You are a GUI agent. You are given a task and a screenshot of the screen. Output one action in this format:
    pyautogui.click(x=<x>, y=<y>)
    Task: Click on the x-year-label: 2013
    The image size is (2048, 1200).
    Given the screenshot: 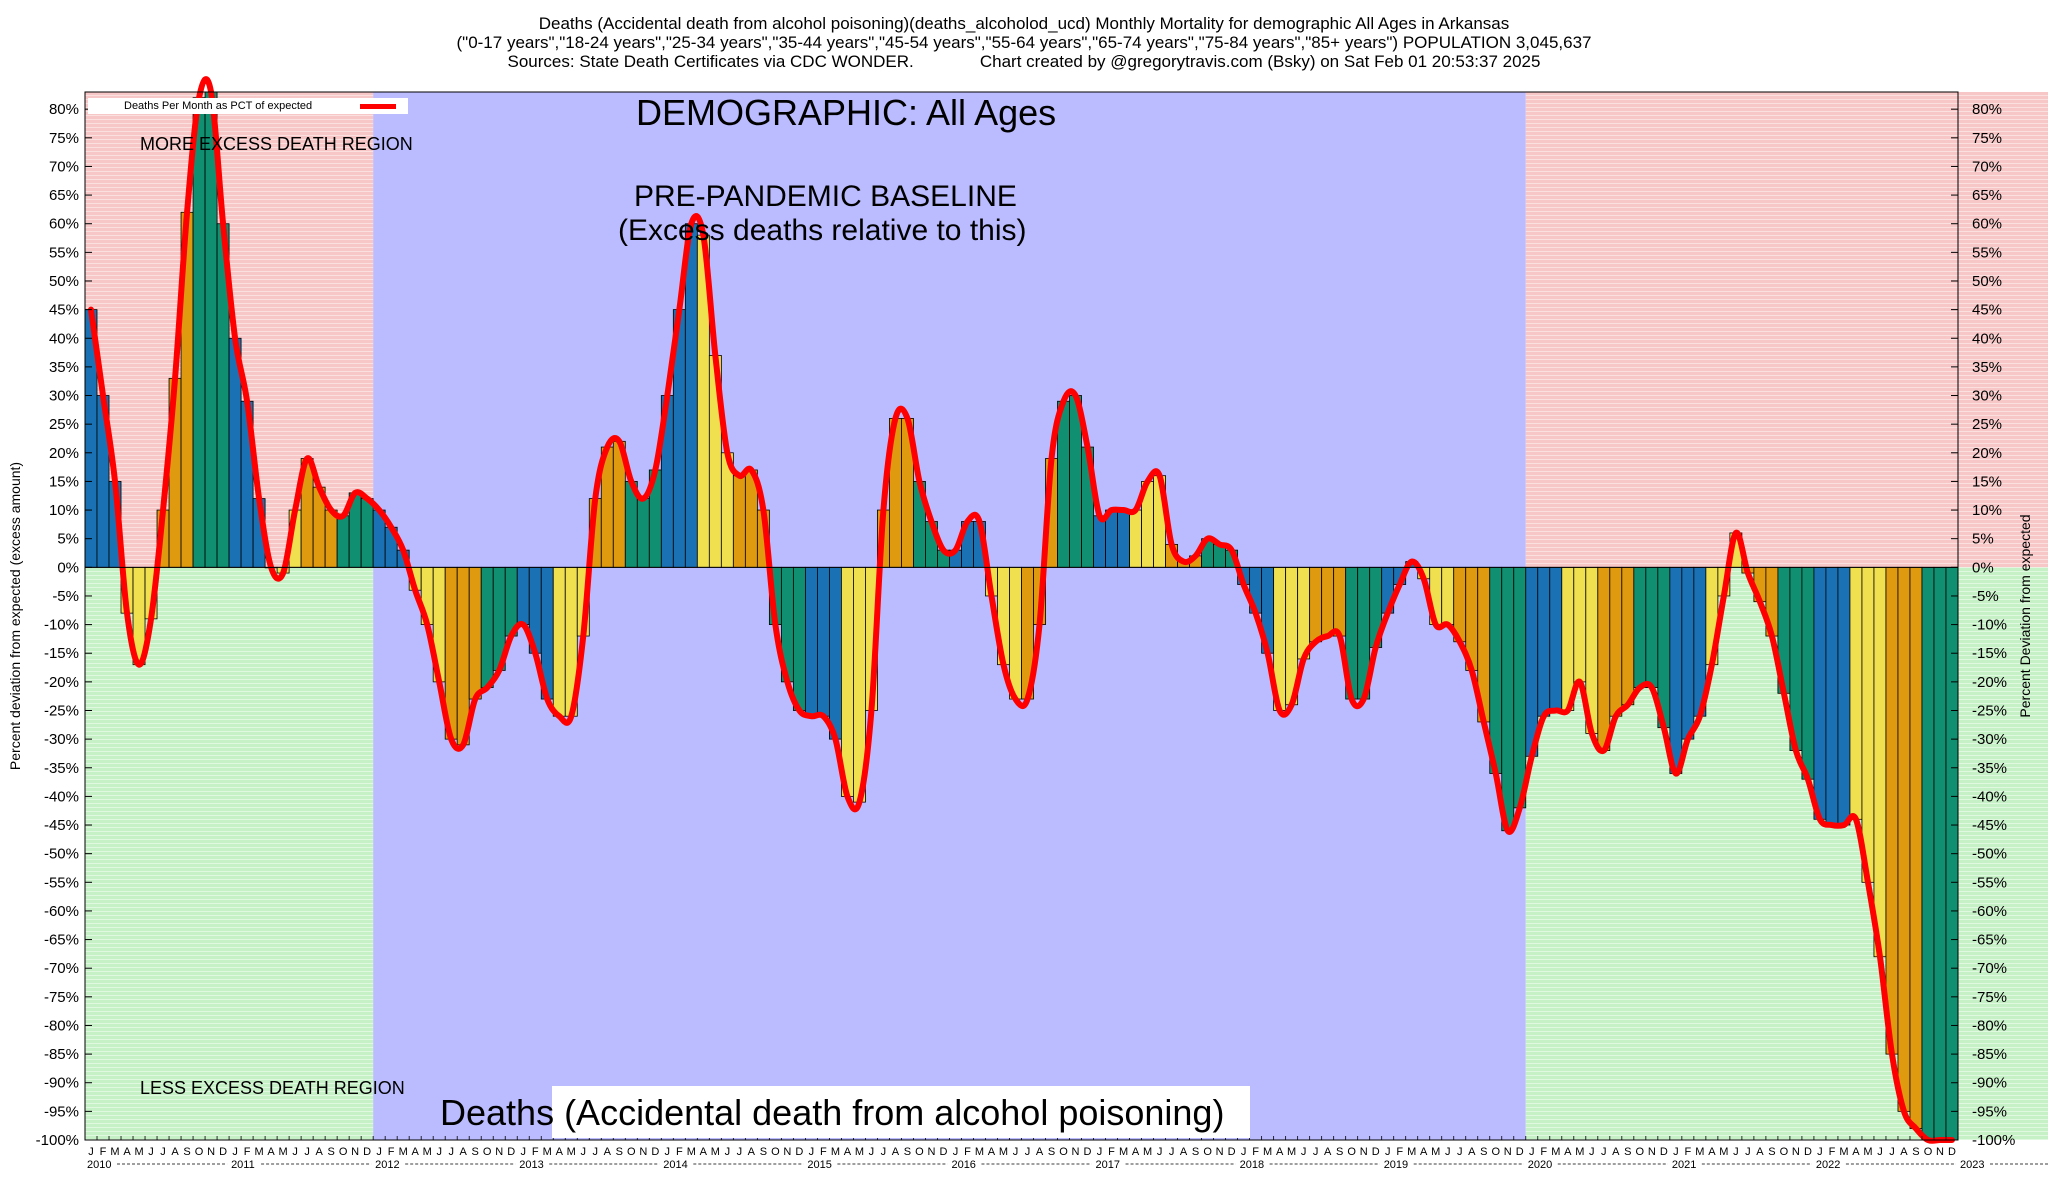 What is the action you would take?
    pyautogui.click(x=531, y=1165)
    